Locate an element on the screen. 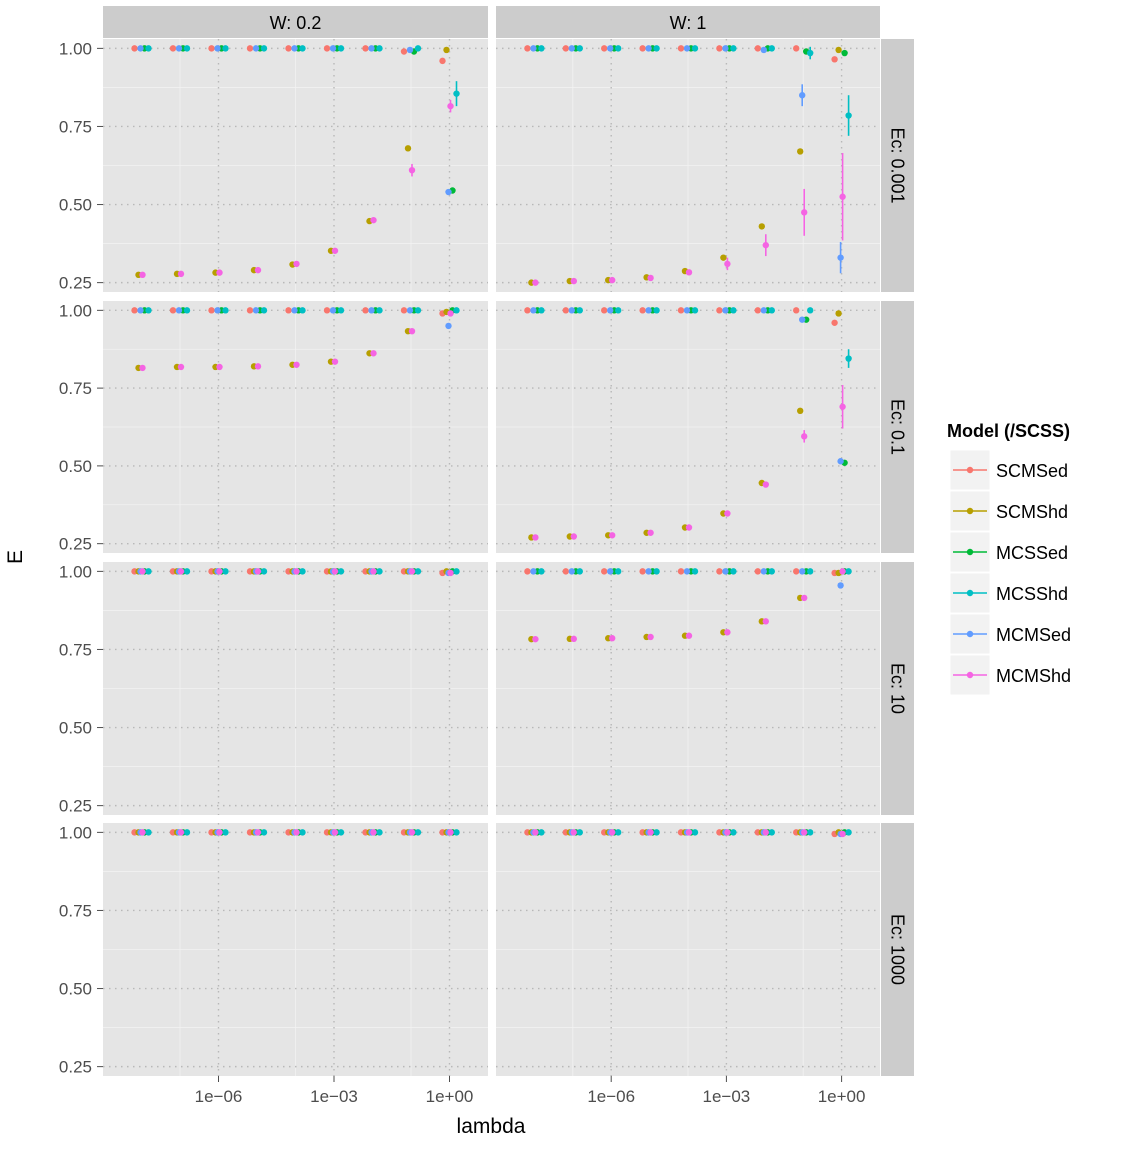 This screenshot has height=1151, width=1131. legend-label: MCSSed is located at coordinates (1032, 553).